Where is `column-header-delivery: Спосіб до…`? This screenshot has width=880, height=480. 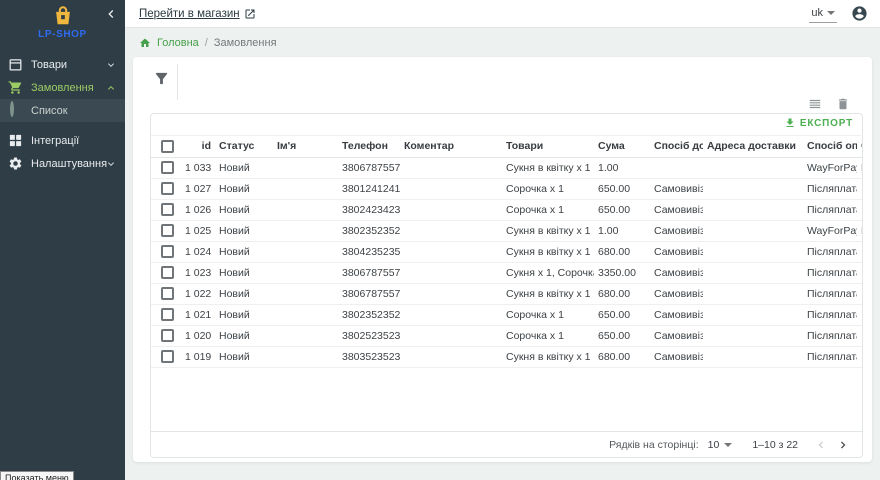
column-header-delivery: Спосіб до… is located at coordinates (676, 147).